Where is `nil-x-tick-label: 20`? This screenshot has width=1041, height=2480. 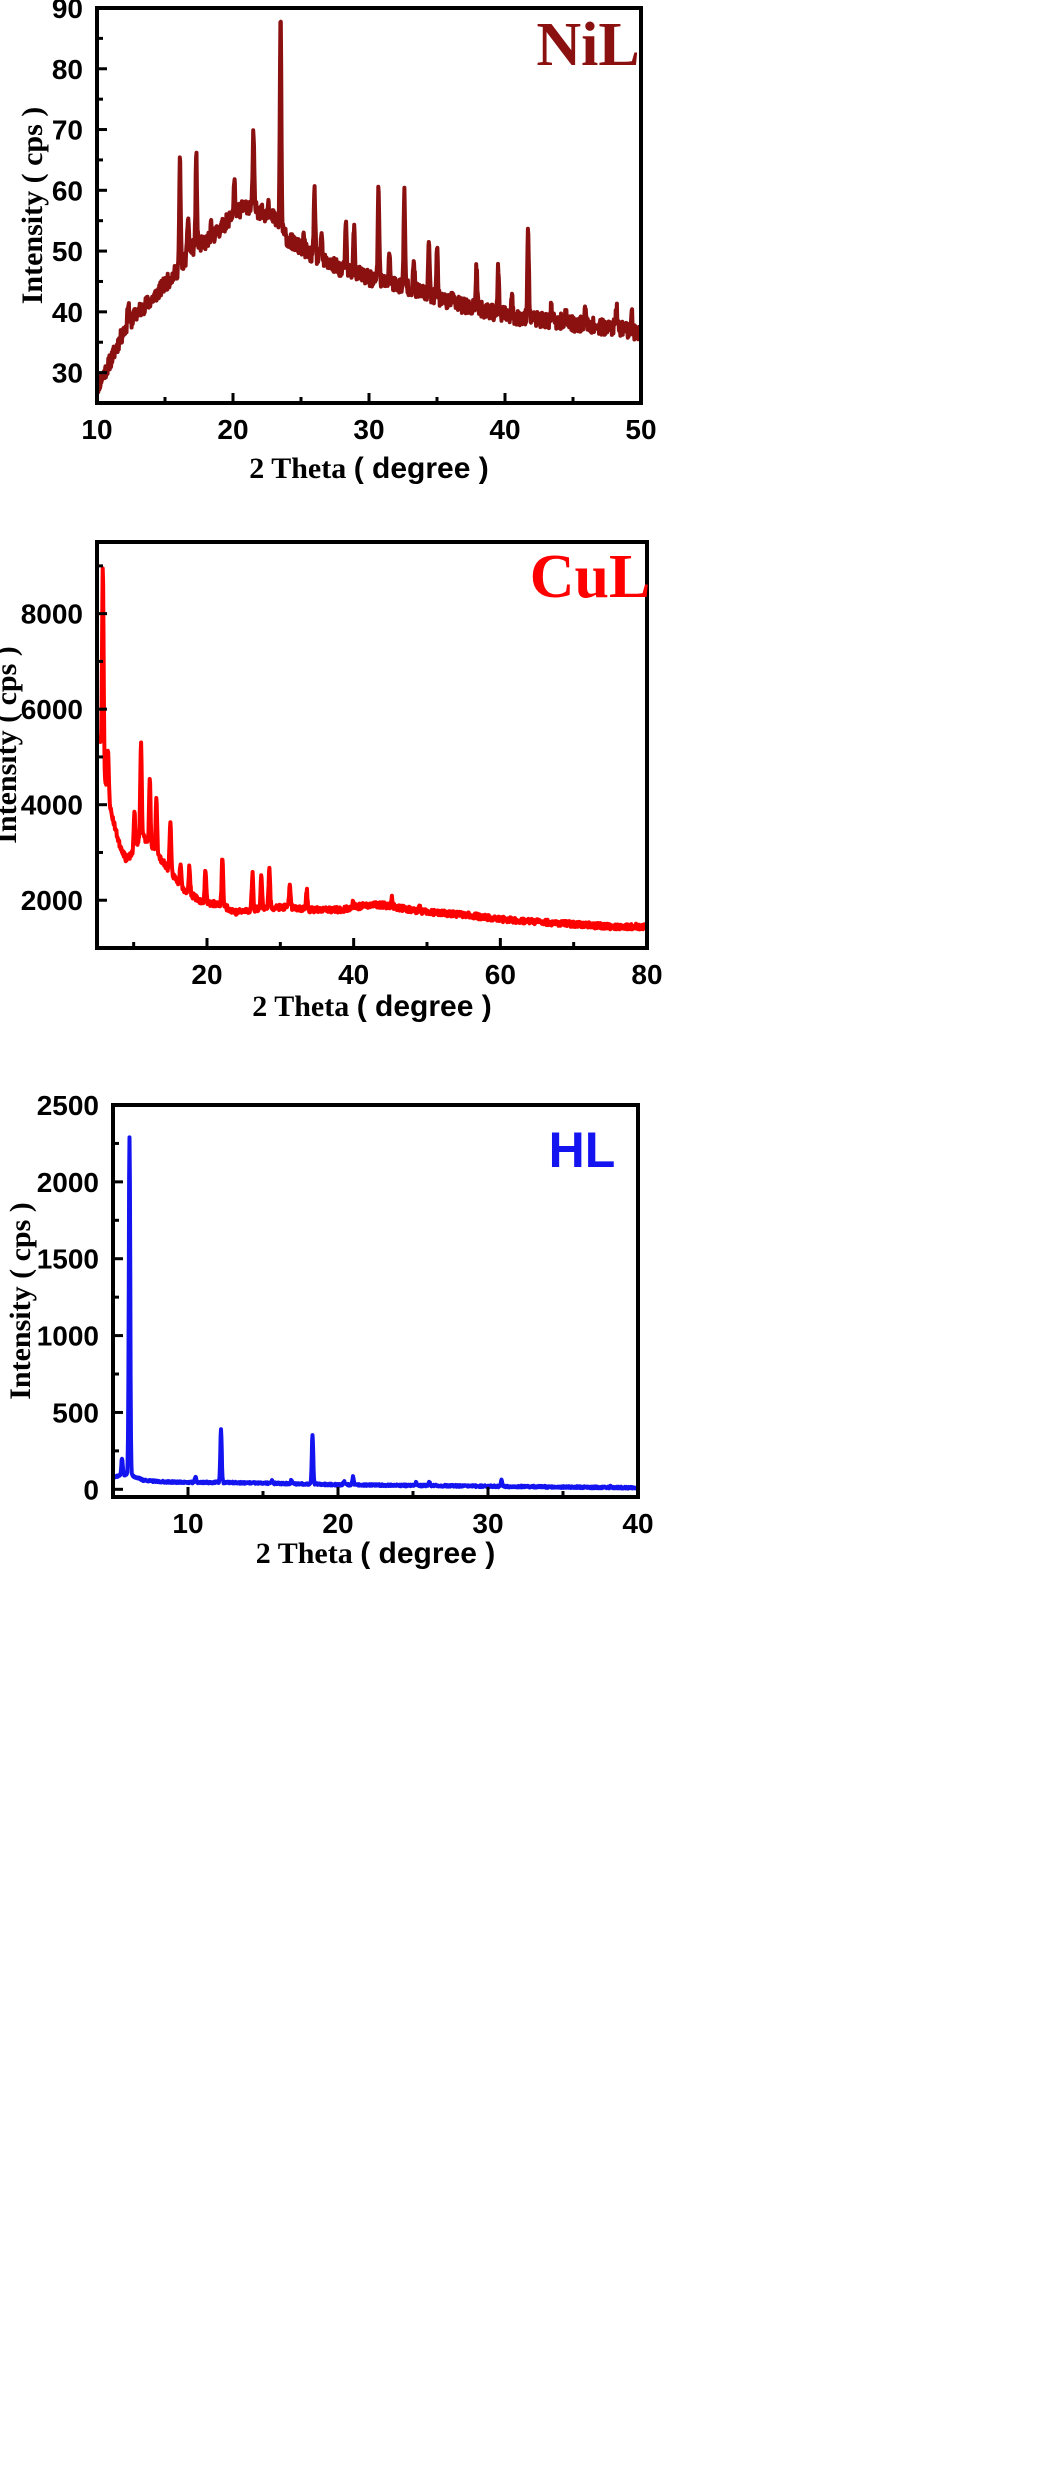
nil-x-tick-label: 20 is located at coordinates (232, 429).